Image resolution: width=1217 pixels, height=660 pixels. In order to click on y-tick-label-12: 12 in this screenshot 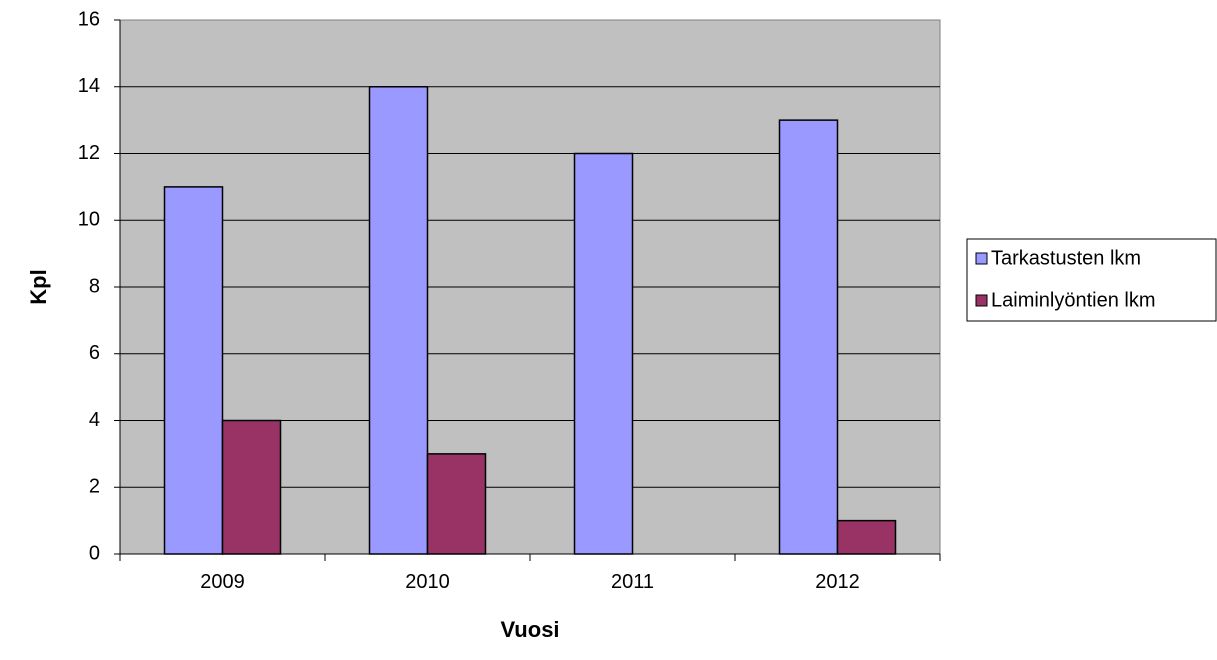, I will do `click(89, 153)`.